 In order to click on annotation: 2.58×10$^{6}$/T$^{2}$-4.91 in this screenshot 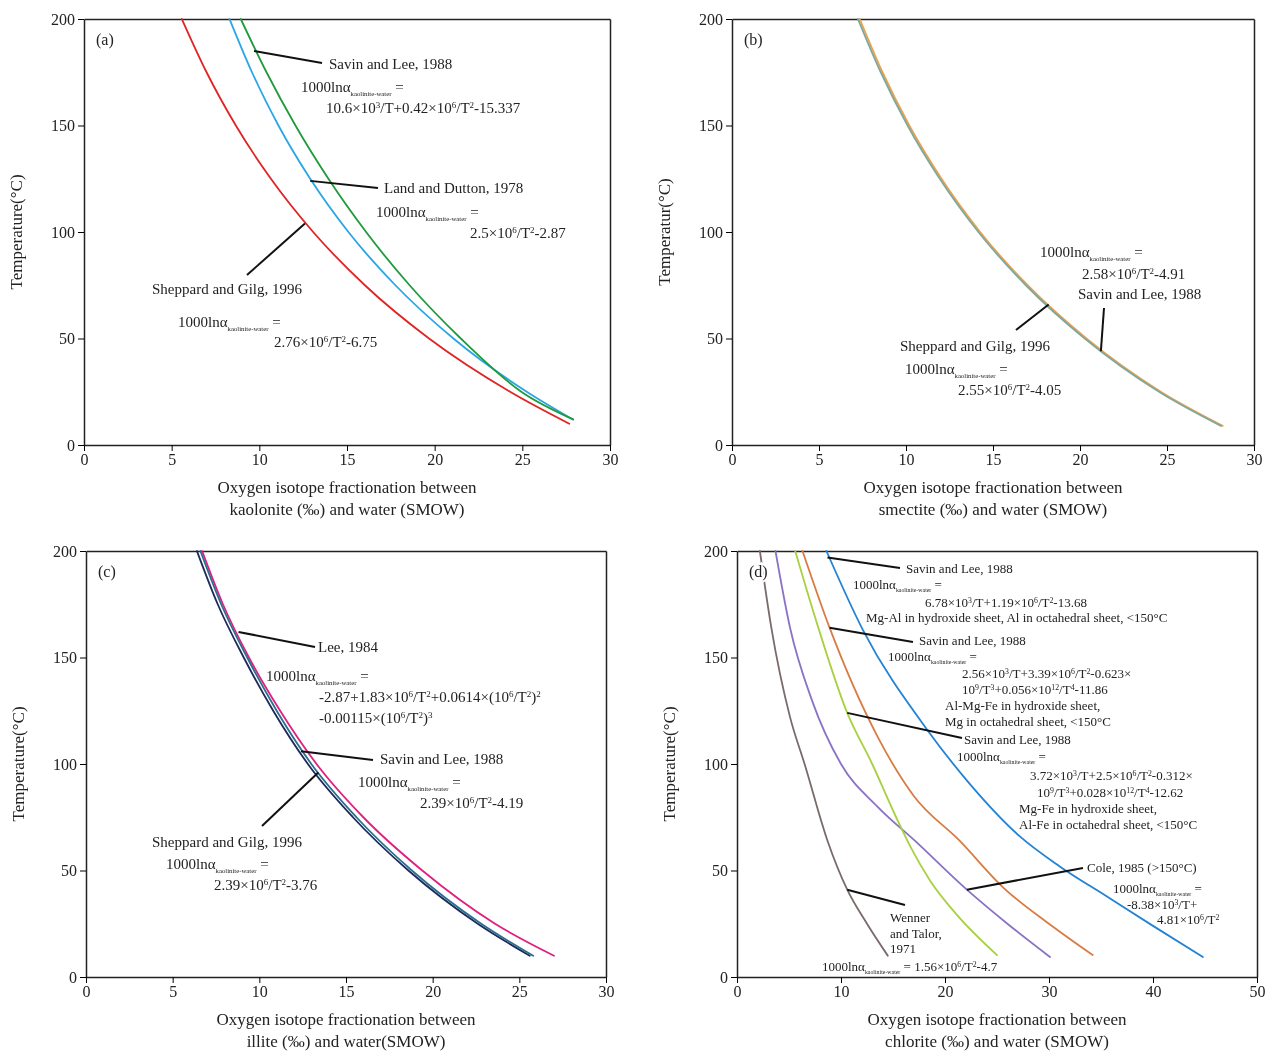, I will do `click(1134, 274)`.